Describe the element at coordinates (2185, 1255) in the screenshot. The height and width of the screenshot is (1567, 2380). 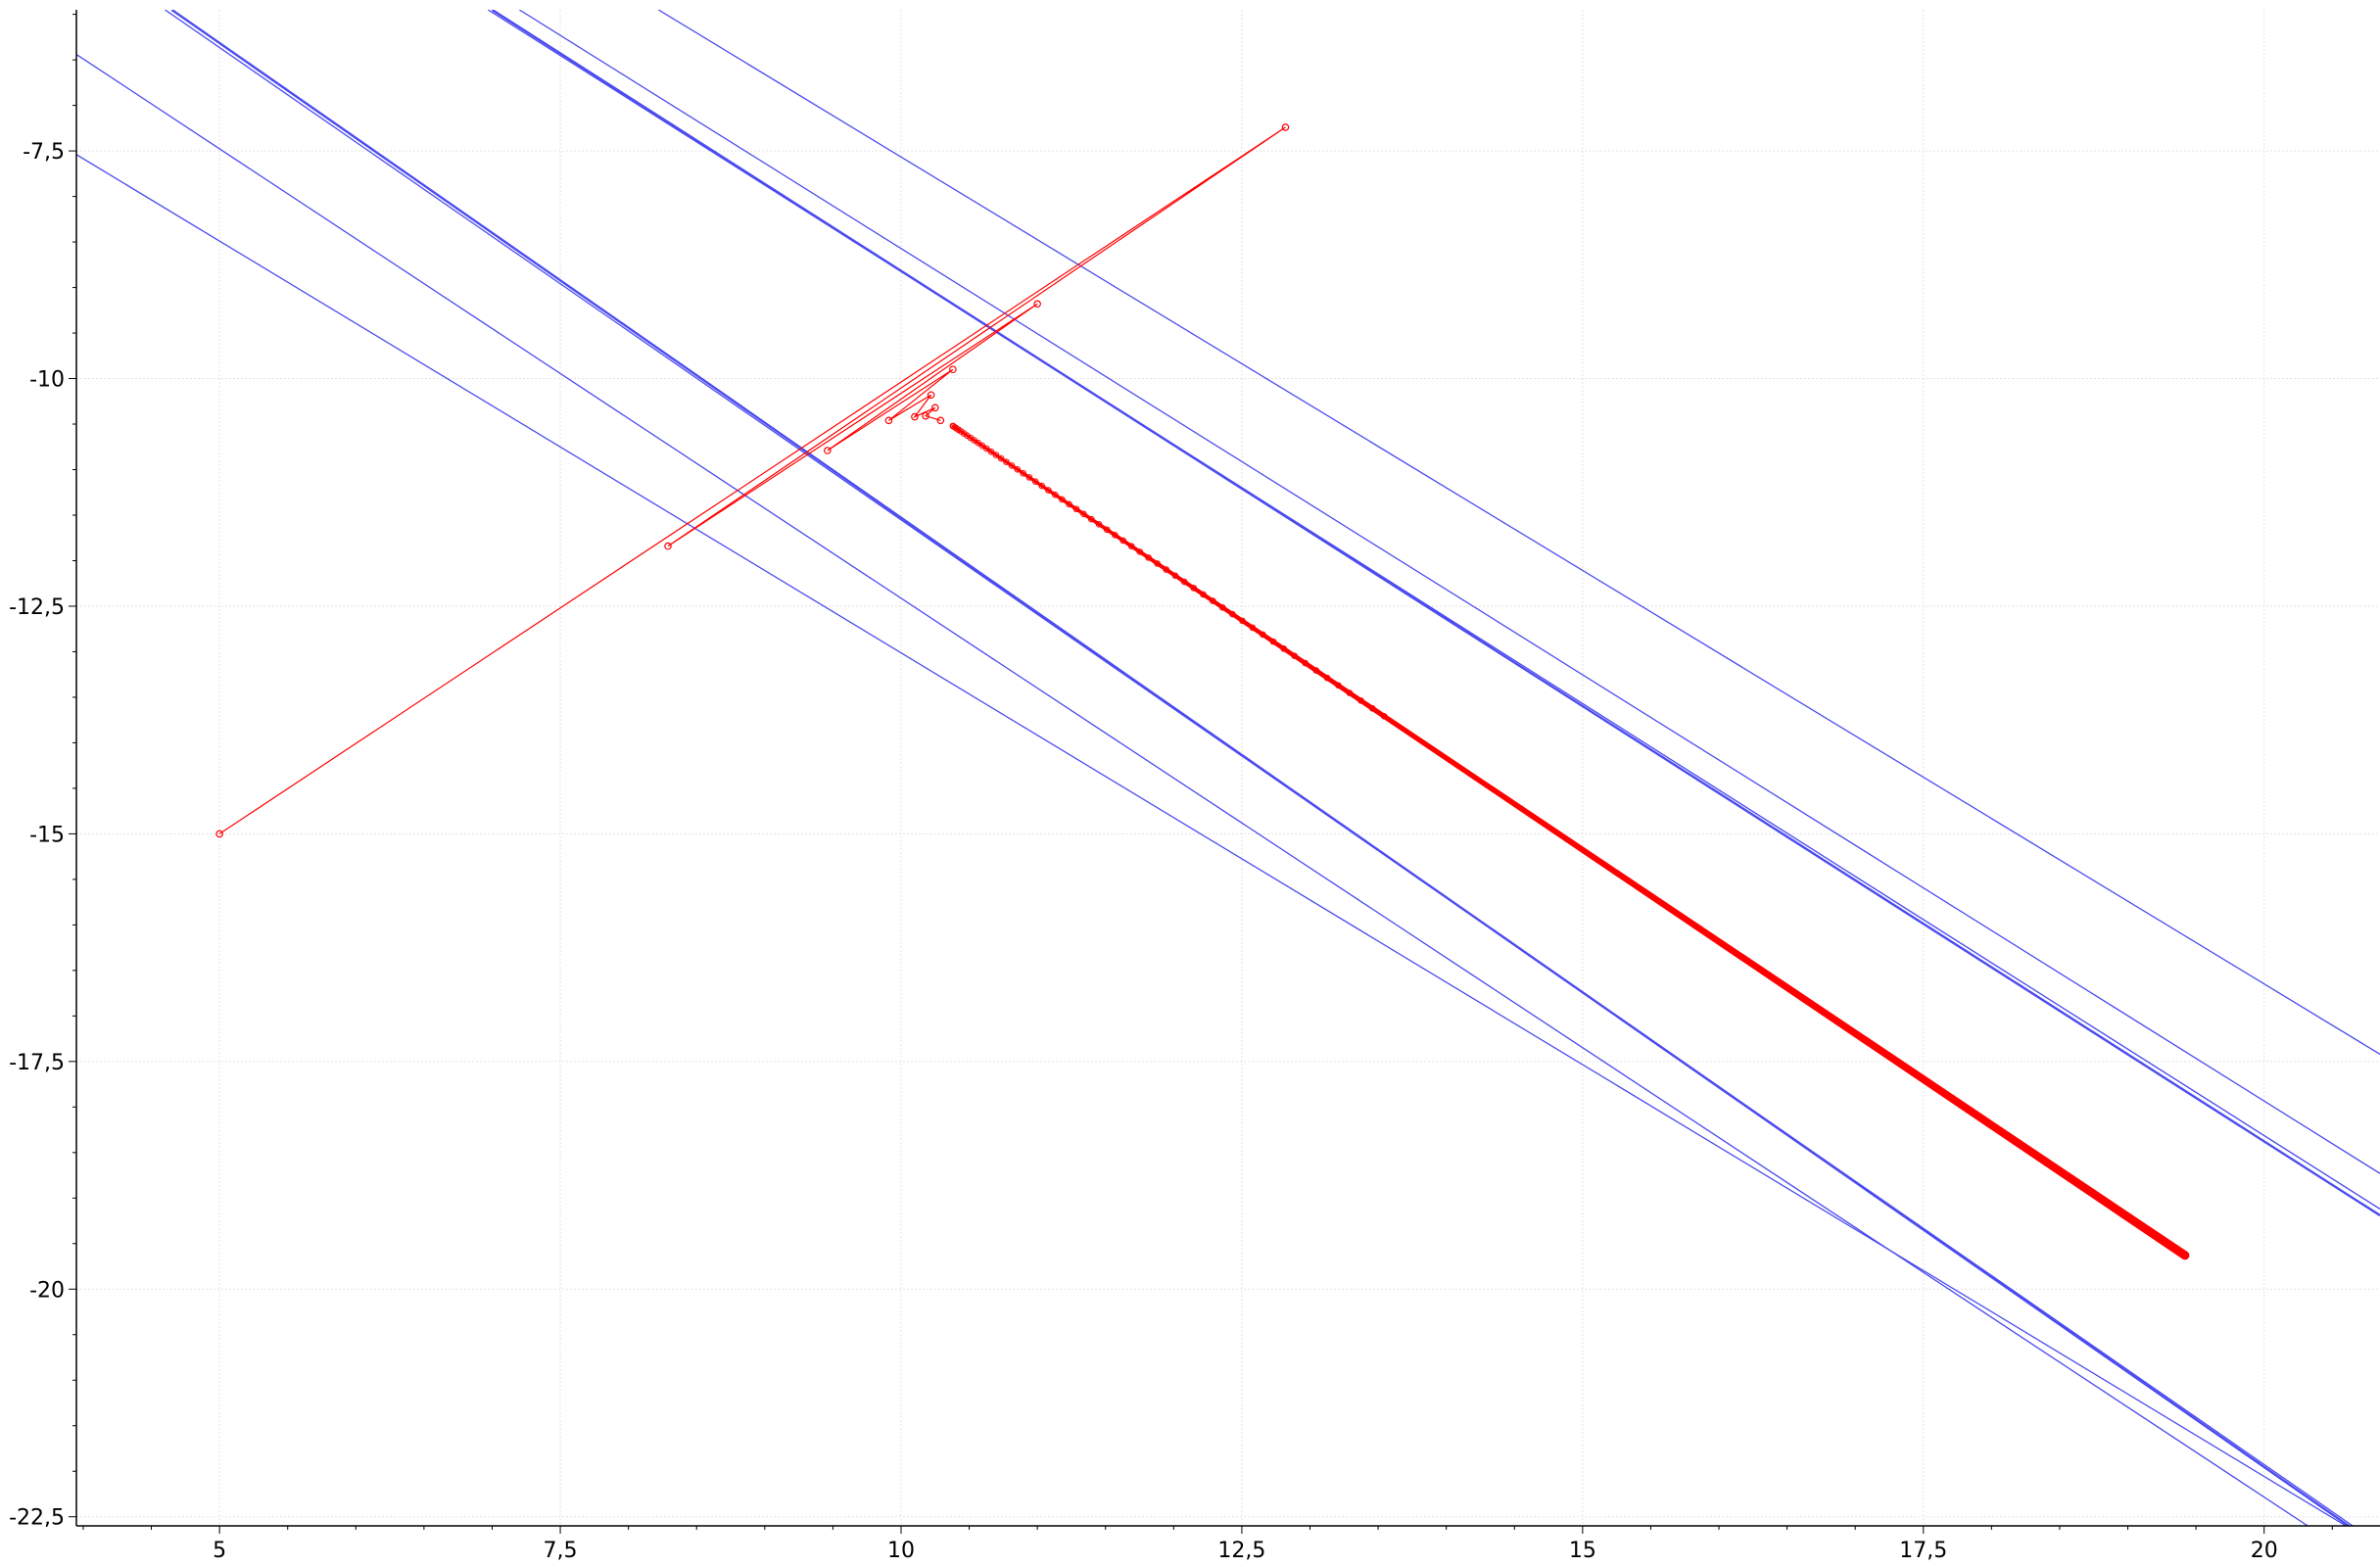
I see `trajectory-end-point` at that location.